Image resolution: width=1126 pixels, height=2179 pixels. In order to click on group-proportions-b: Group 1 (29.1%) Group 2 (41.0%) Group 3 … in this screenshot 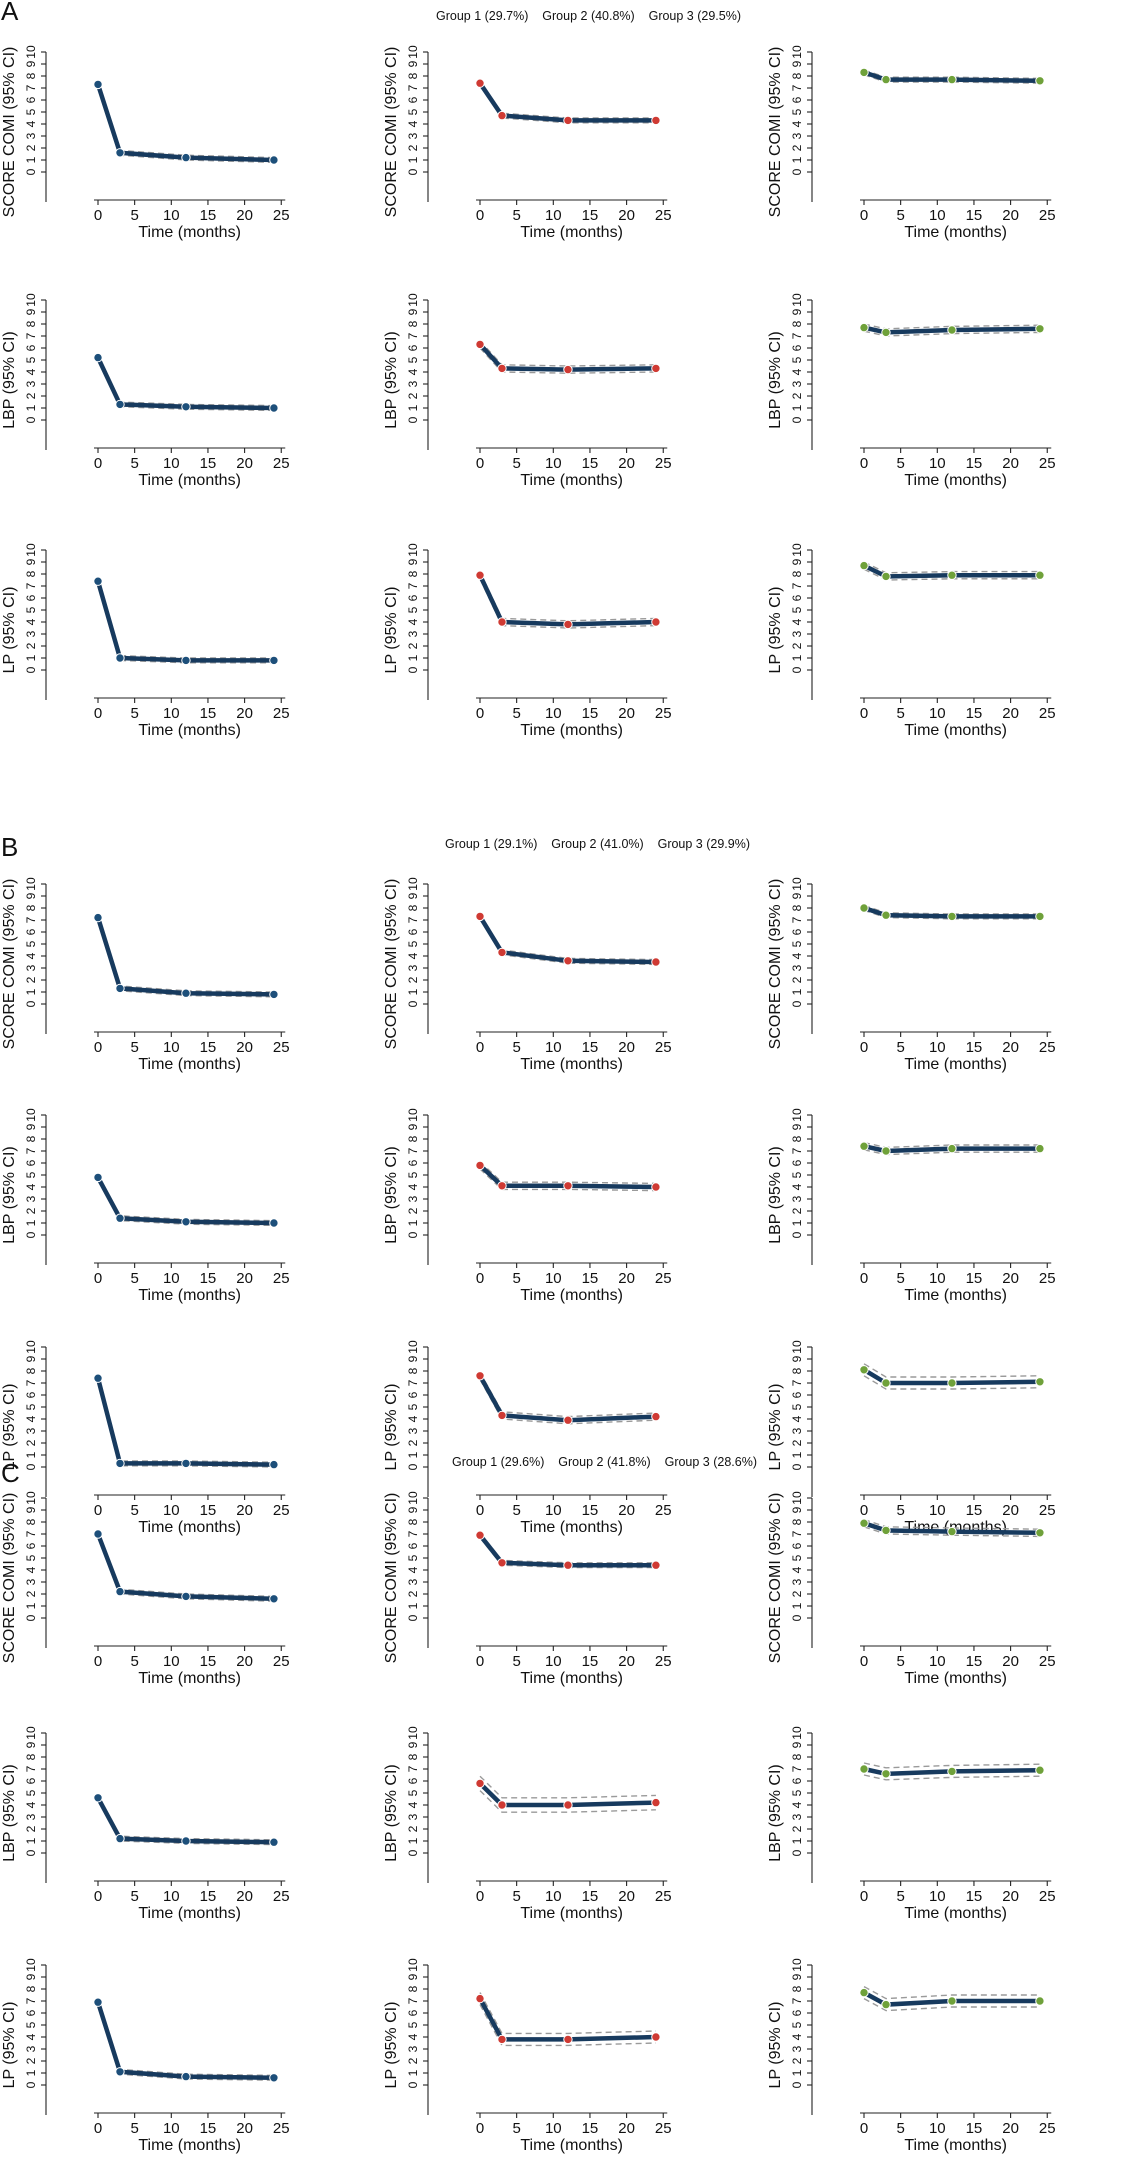, I will do `click(597, 844)`.